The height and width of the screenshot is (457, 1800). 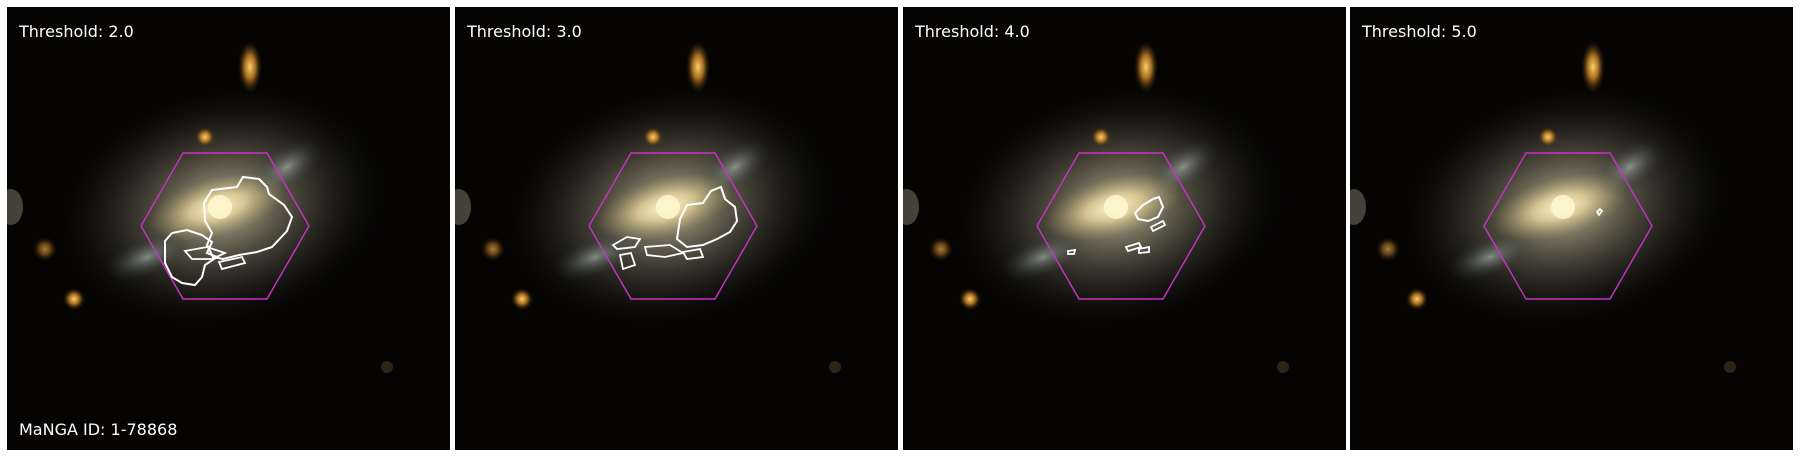 I want to click on threshold-label: Threshold: 5.0, so click(x=1419, y=31).